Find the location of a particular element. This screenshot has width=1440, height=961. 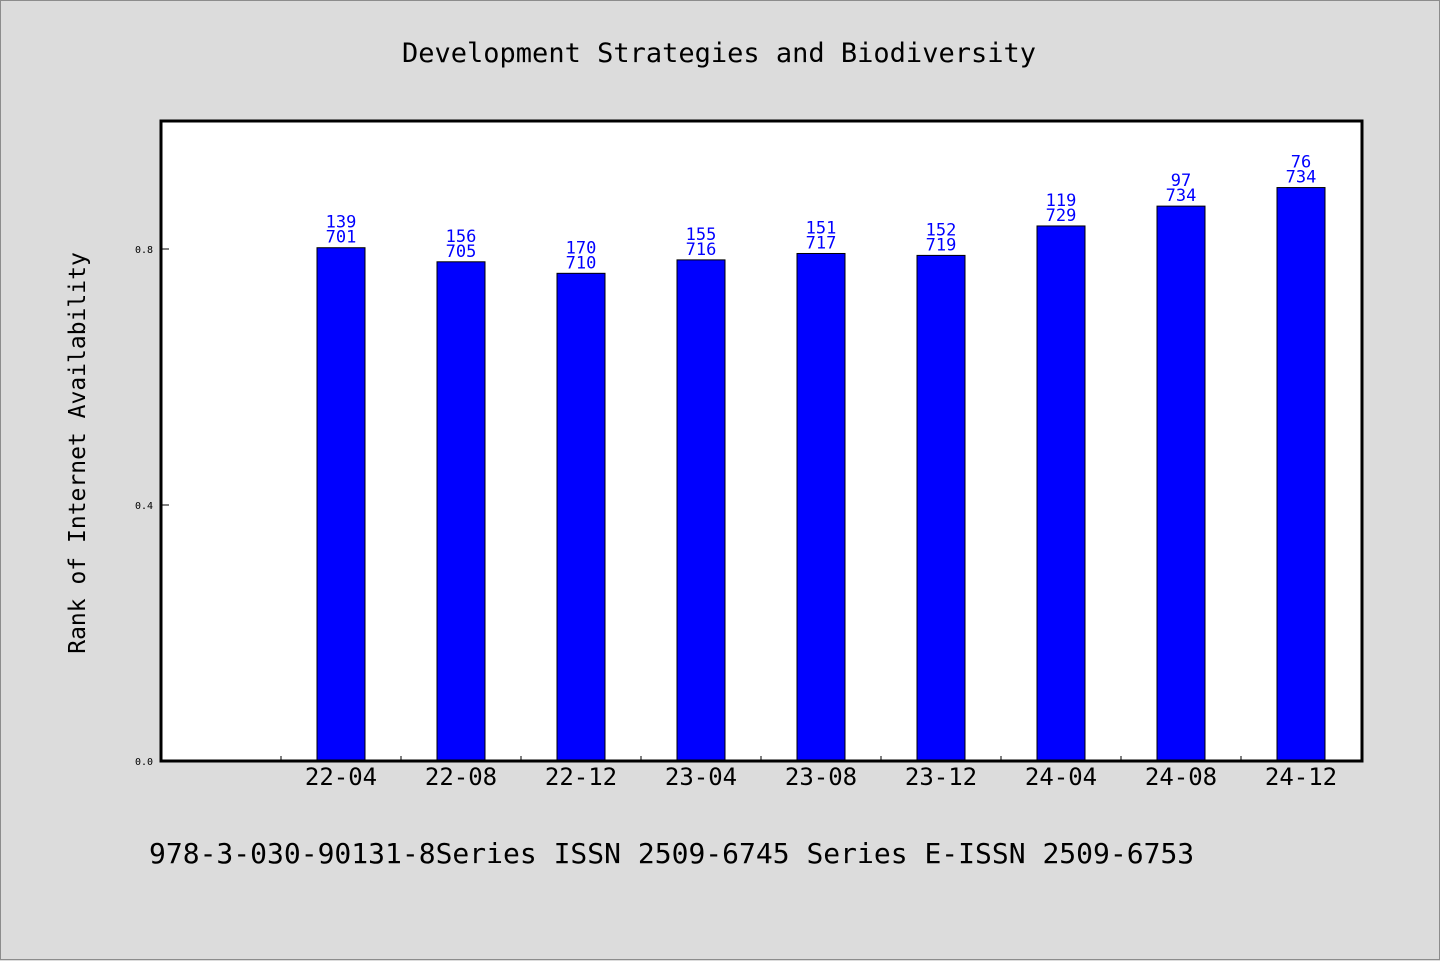

data-label-bottom: 701 is located at coordinates (341, 238).